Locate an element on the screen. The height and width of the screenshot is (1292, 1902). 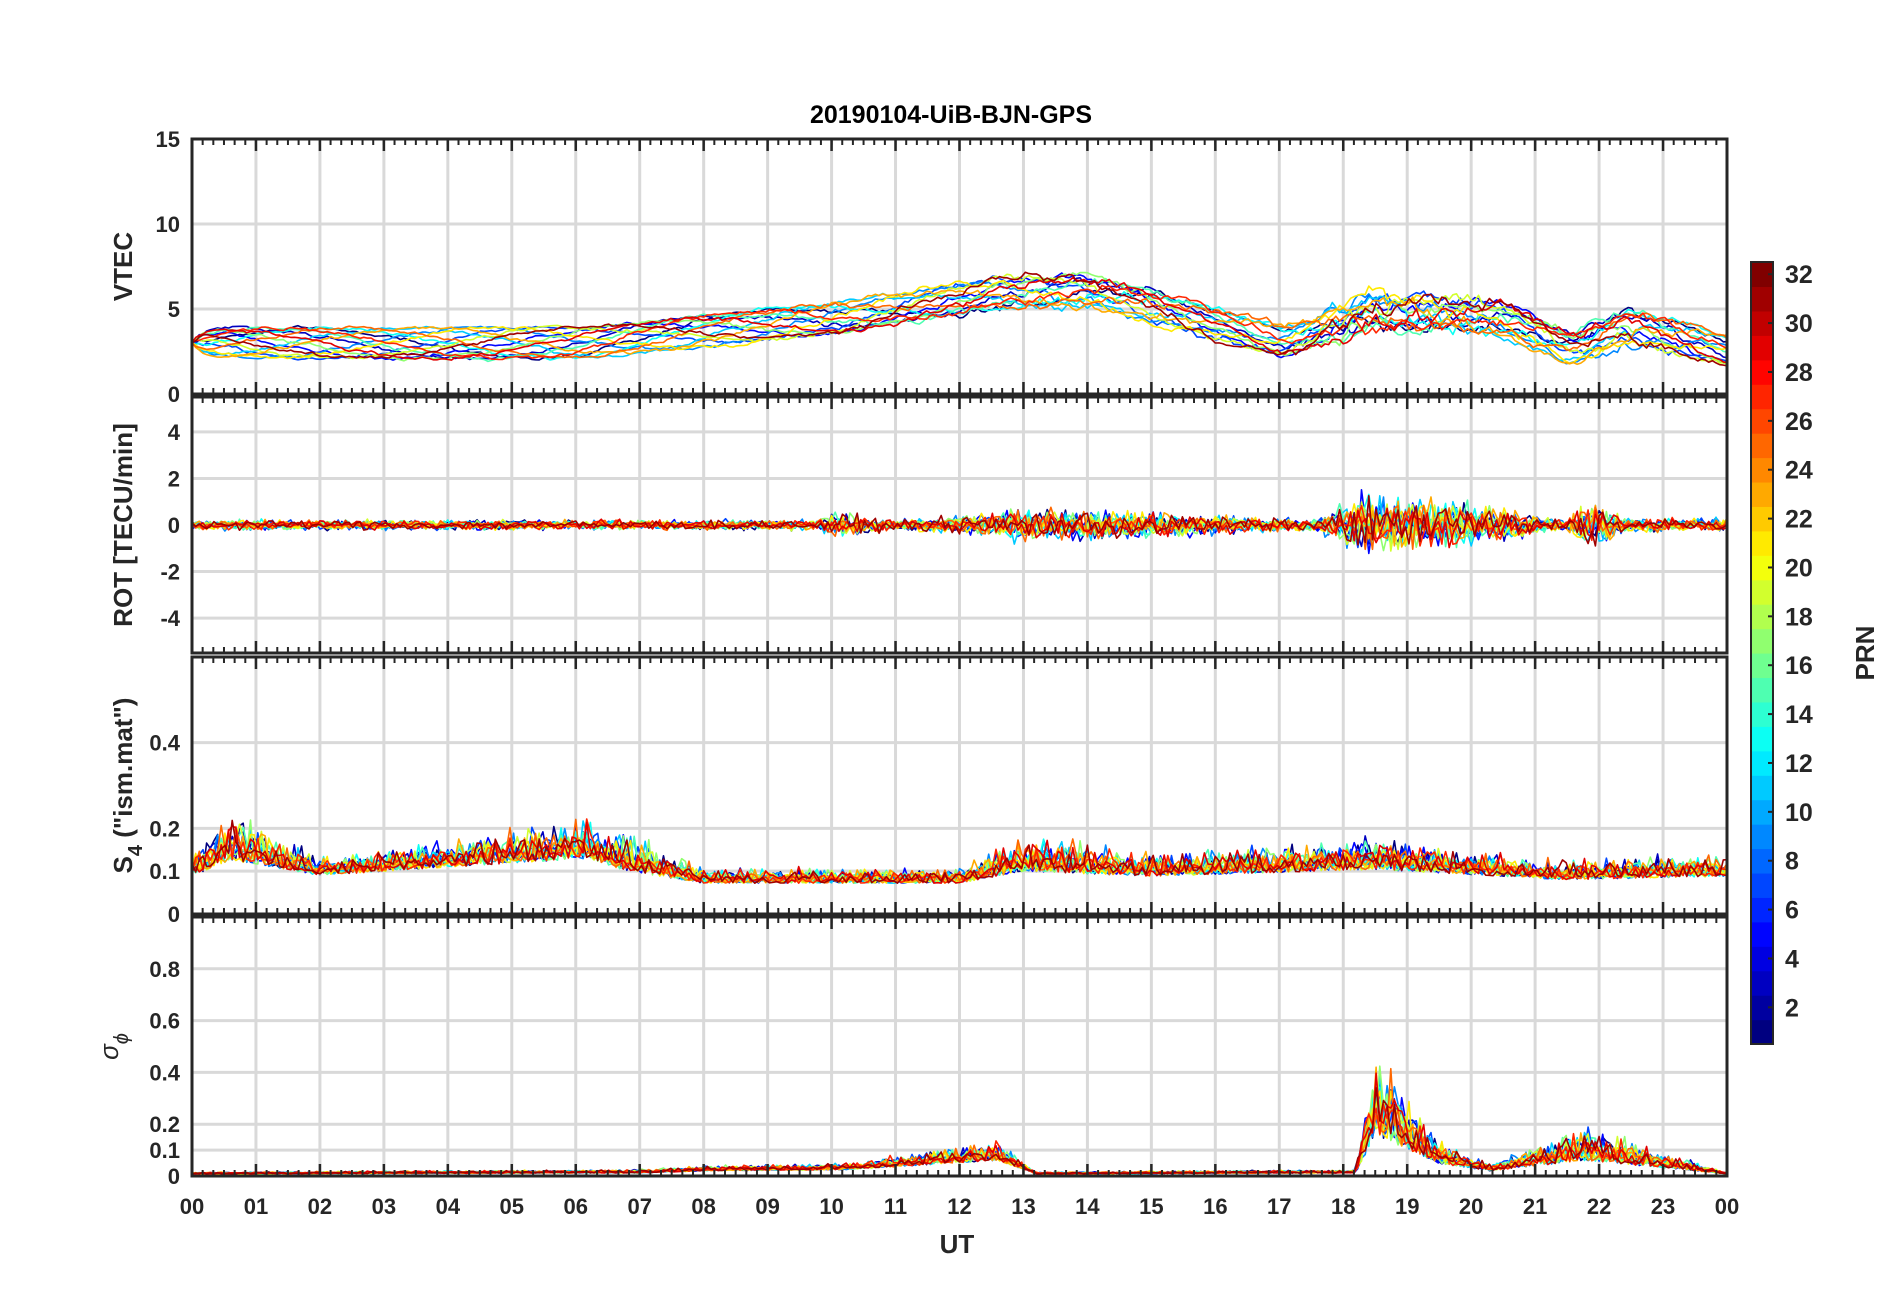
y-tick-label: 10 is located at coordinates (168, 224).